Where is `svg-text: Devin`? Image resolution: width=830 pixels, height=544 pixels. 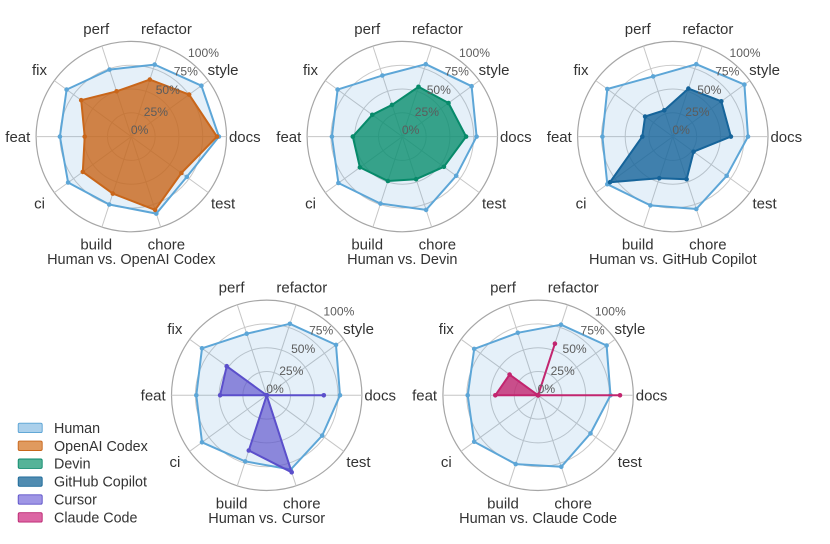
svg-text: Devin is located at coordinates (72, 465).